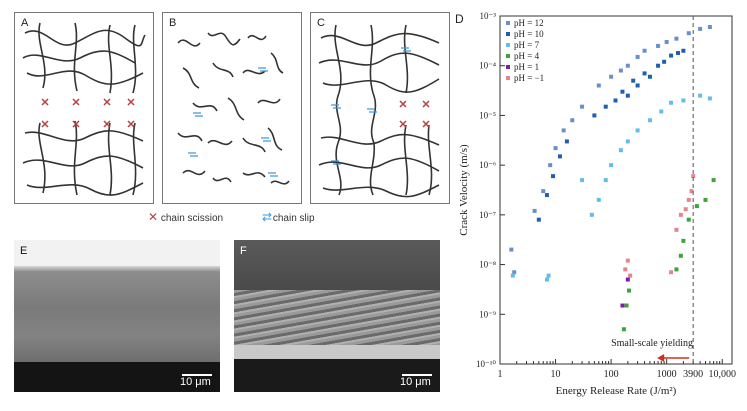 The height and width of the screenshot is (411, 747). I want to click on panel-c: C, so click(380, 108).